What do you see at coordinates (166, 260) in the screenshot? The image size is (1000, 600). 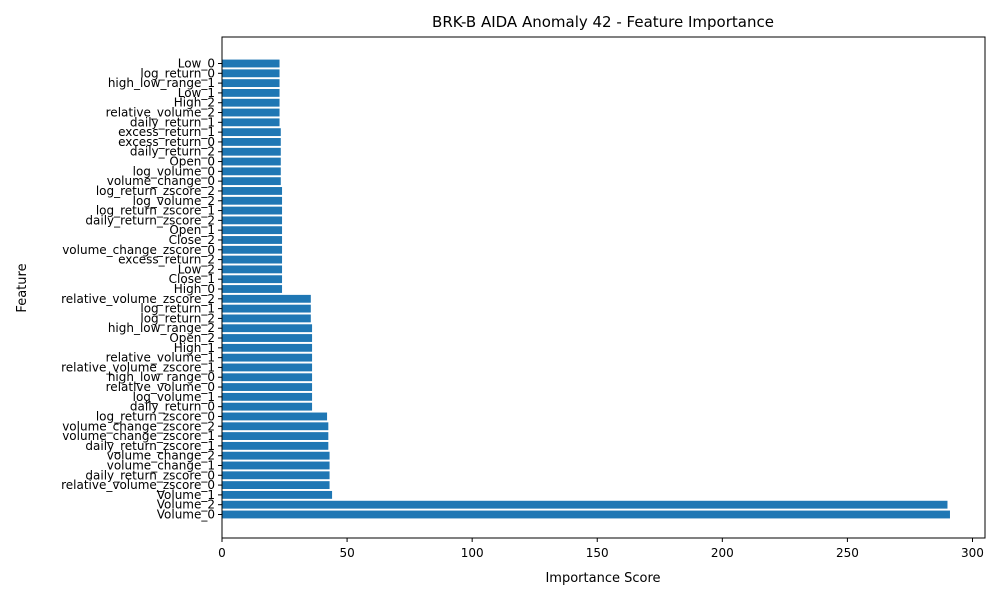 I see `y-tick-label: excess_return_2` at bounding box center [166, 260].